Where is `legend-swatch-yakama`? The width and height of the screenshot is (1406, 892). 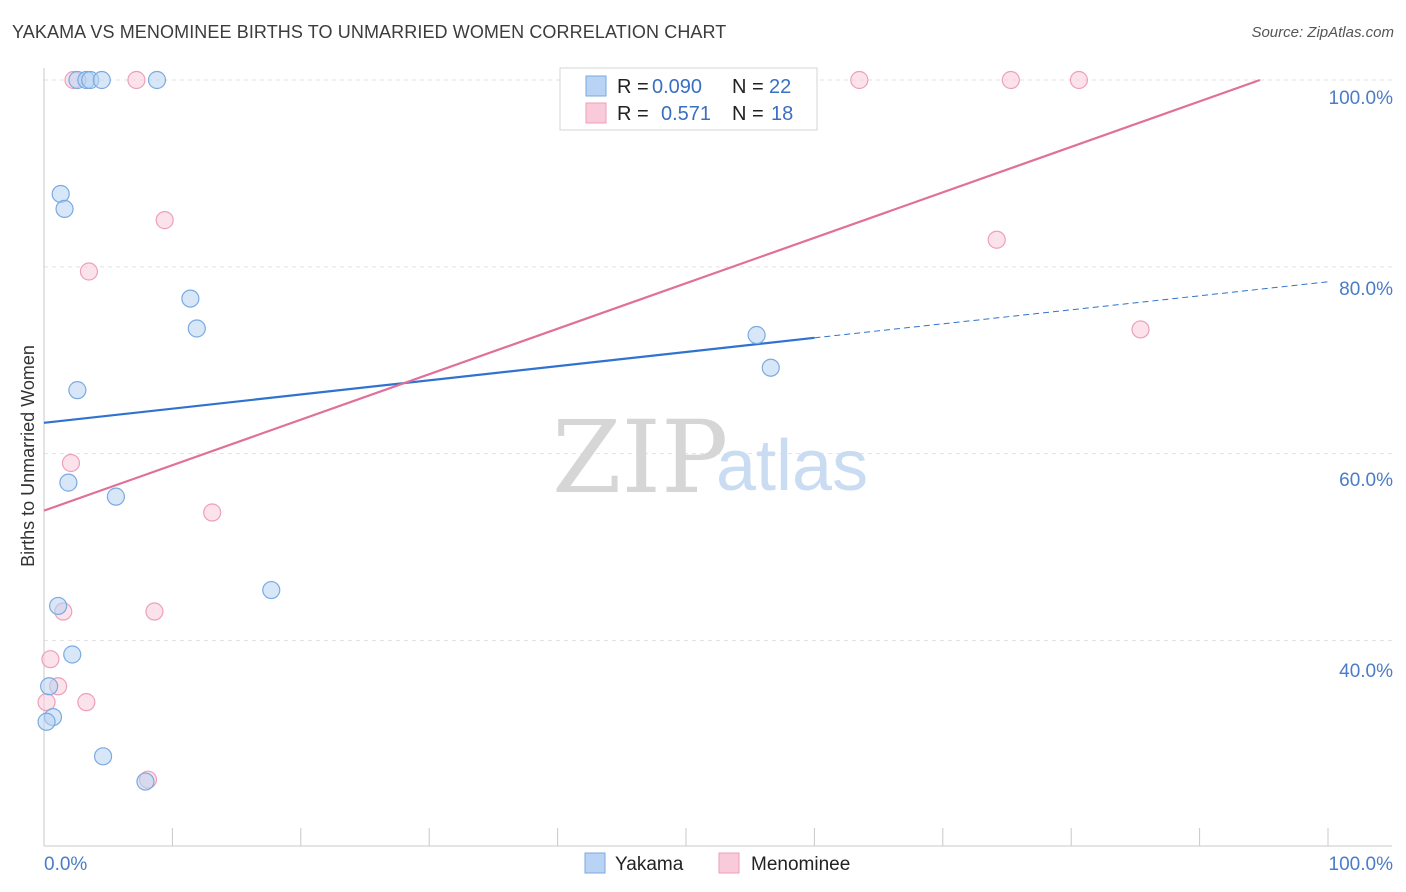 legend-swatch-yakama is located at coordinates (596, 86).